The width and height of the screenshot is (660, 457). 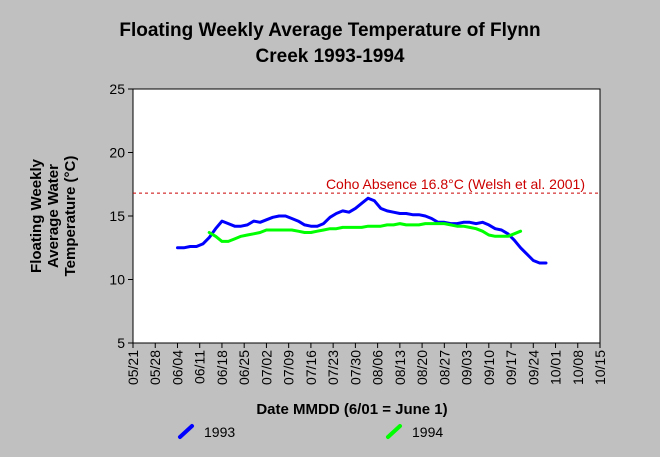 What do you see at coordinates (133, 367) in the screenshot?
I see `x-tick-label: 05/21` at bounding box center [133, 367].